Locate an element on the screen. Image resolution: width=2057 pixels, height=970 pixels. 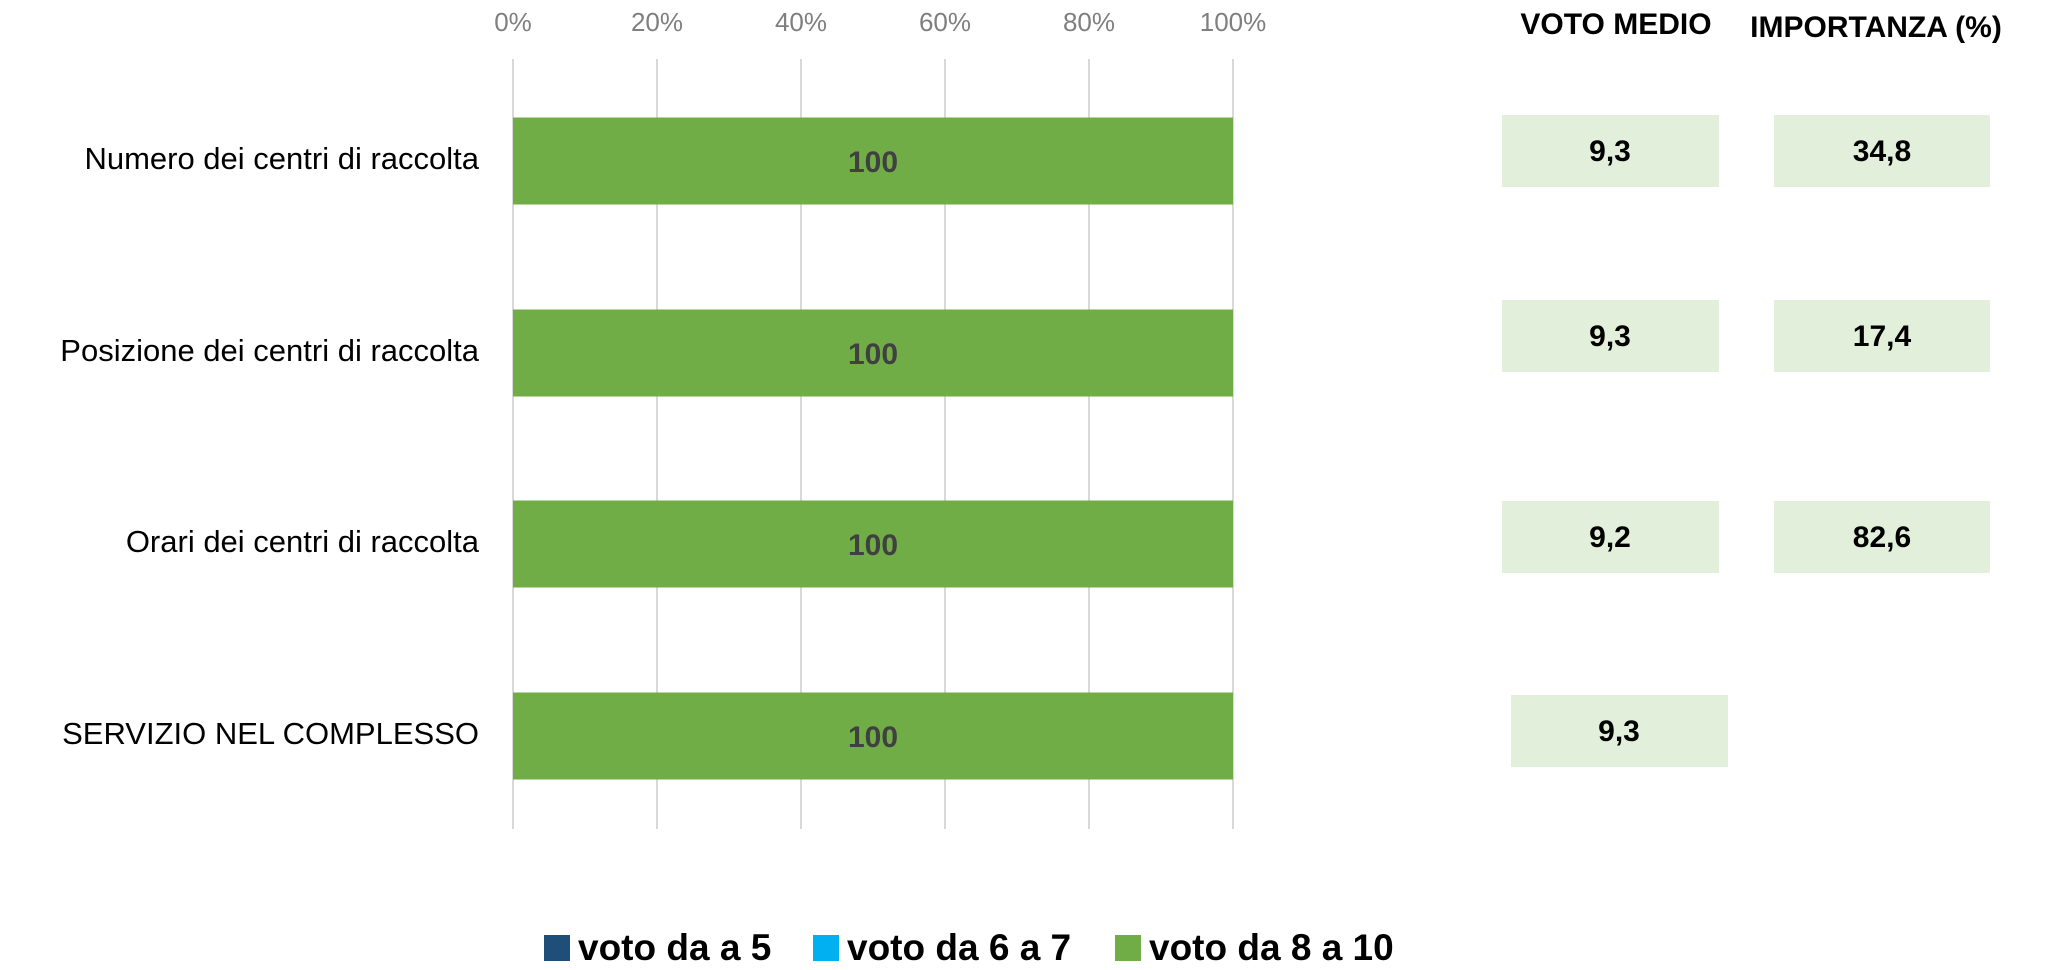
importanza: 17,4 is located at coordinates (1882, 336).